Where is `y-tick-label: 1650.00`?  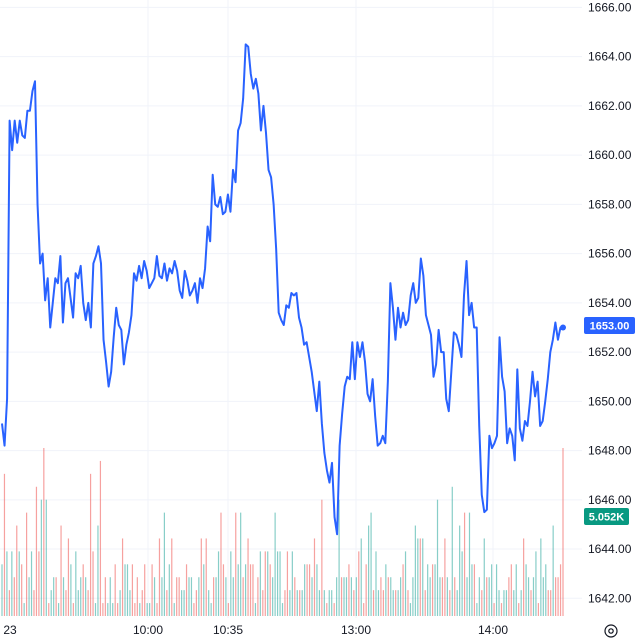 y-tick-label: 1650.00 is located at coordinates (610, 401).